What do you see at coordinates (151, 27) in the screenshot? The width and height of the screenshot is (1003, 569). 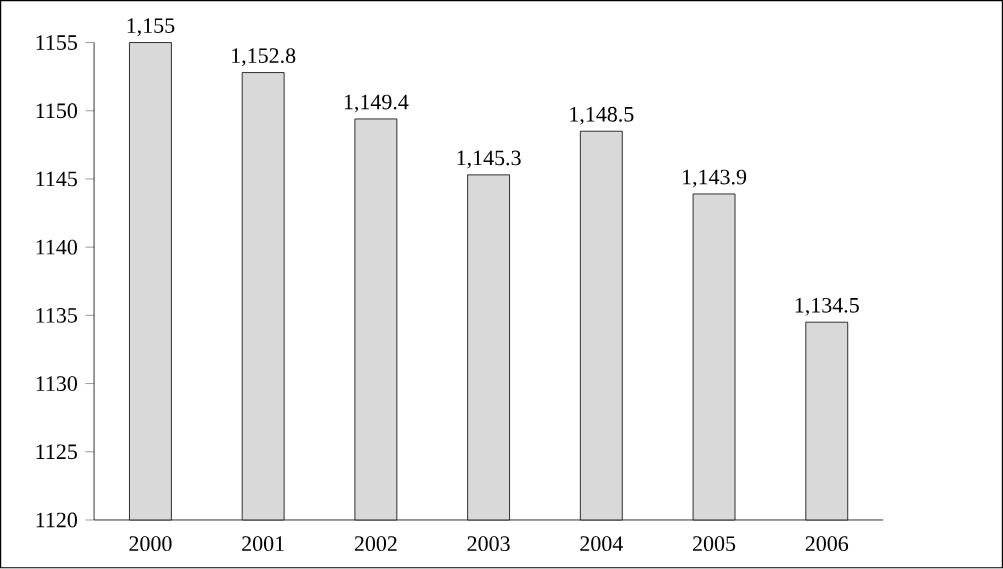 I see `data-label: 1,155` at bounding box center [151, 27].